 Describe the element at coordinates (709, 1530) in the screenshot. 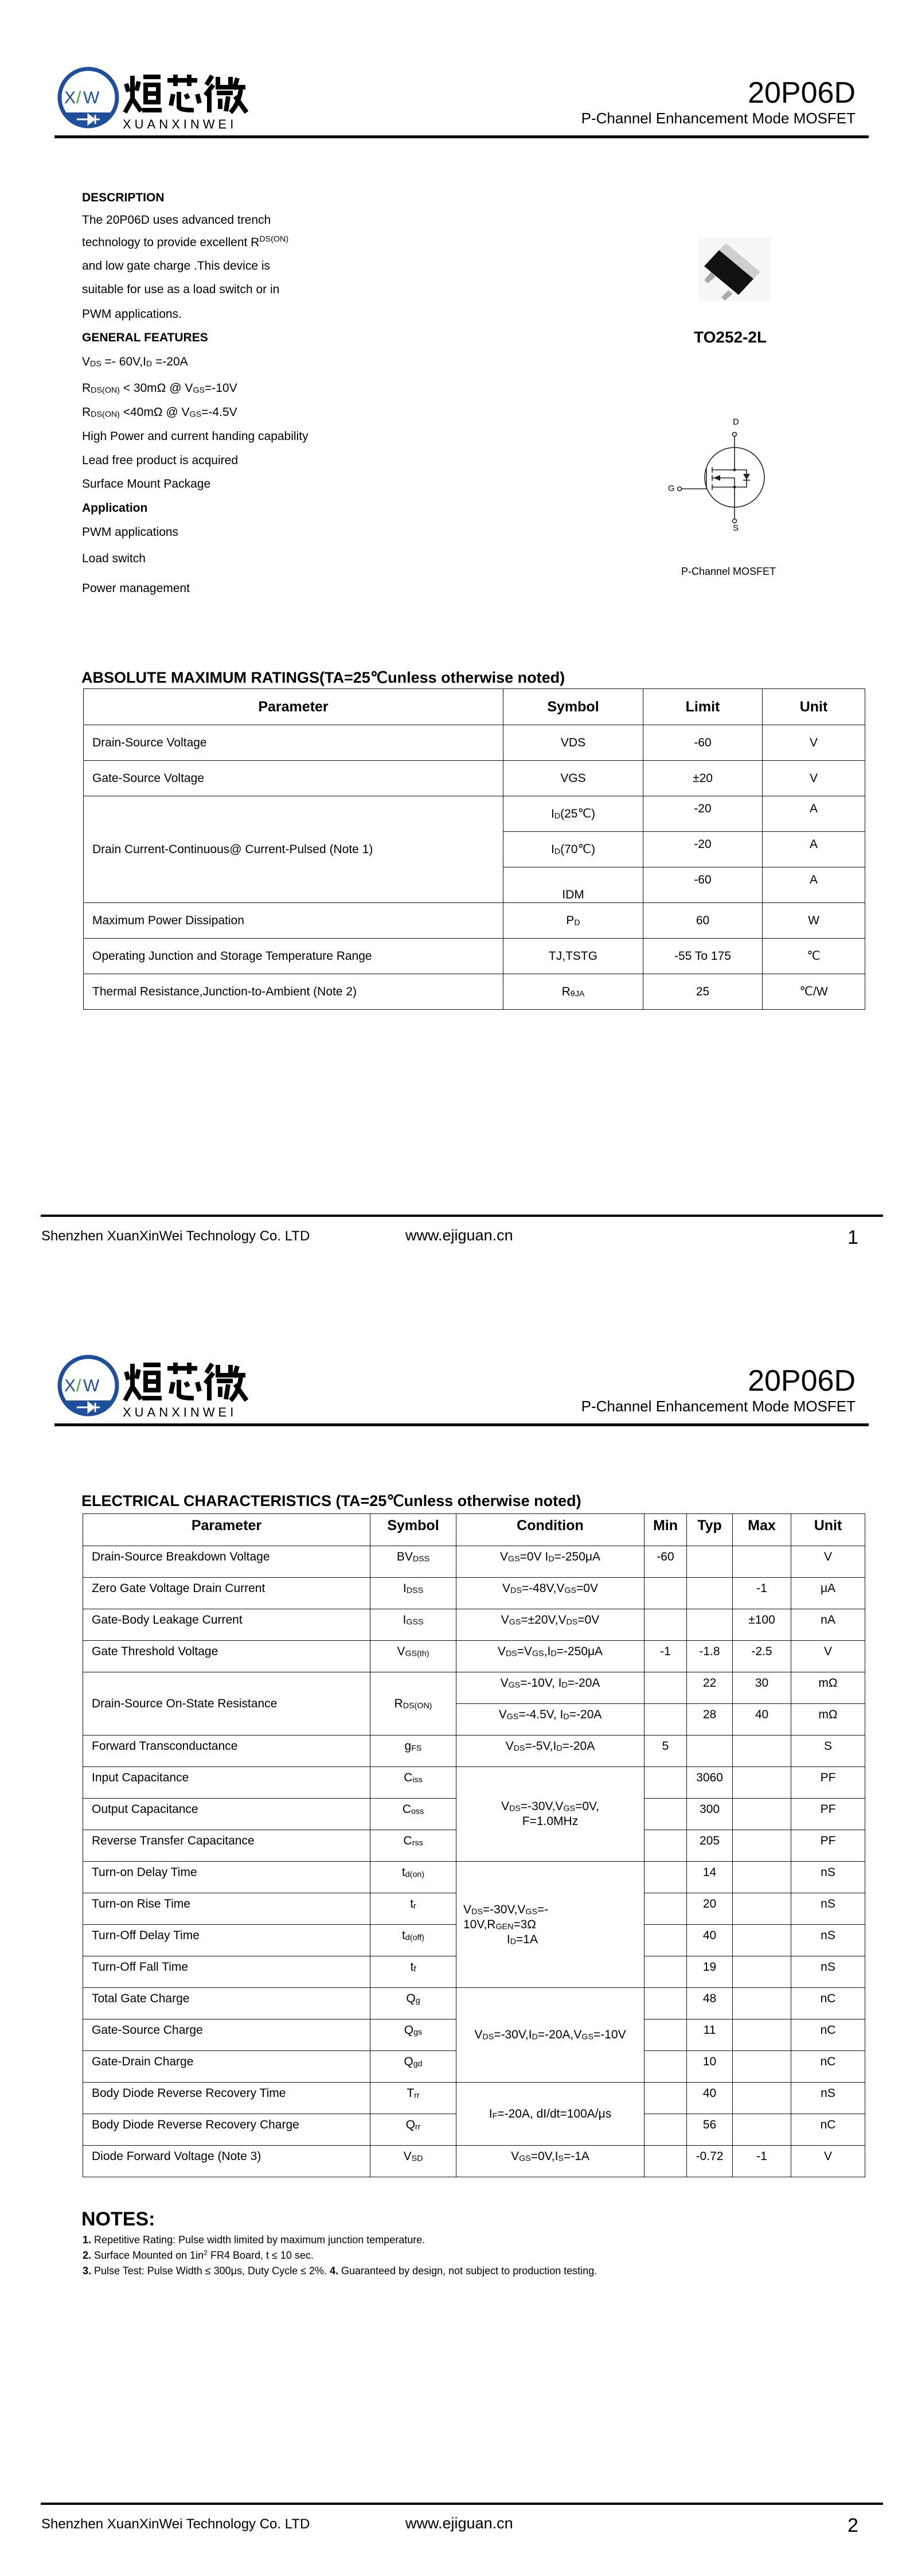

I see `column-header: Typ` at that location.